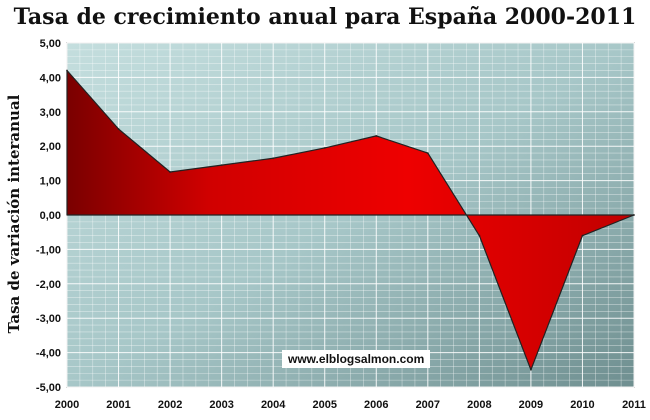 This screenshot has width=650, height=420. What do you see at coordinates (67, 405) in the screenshot?
I see `x-tick-label: 2000` at bounding box center [67, 405].